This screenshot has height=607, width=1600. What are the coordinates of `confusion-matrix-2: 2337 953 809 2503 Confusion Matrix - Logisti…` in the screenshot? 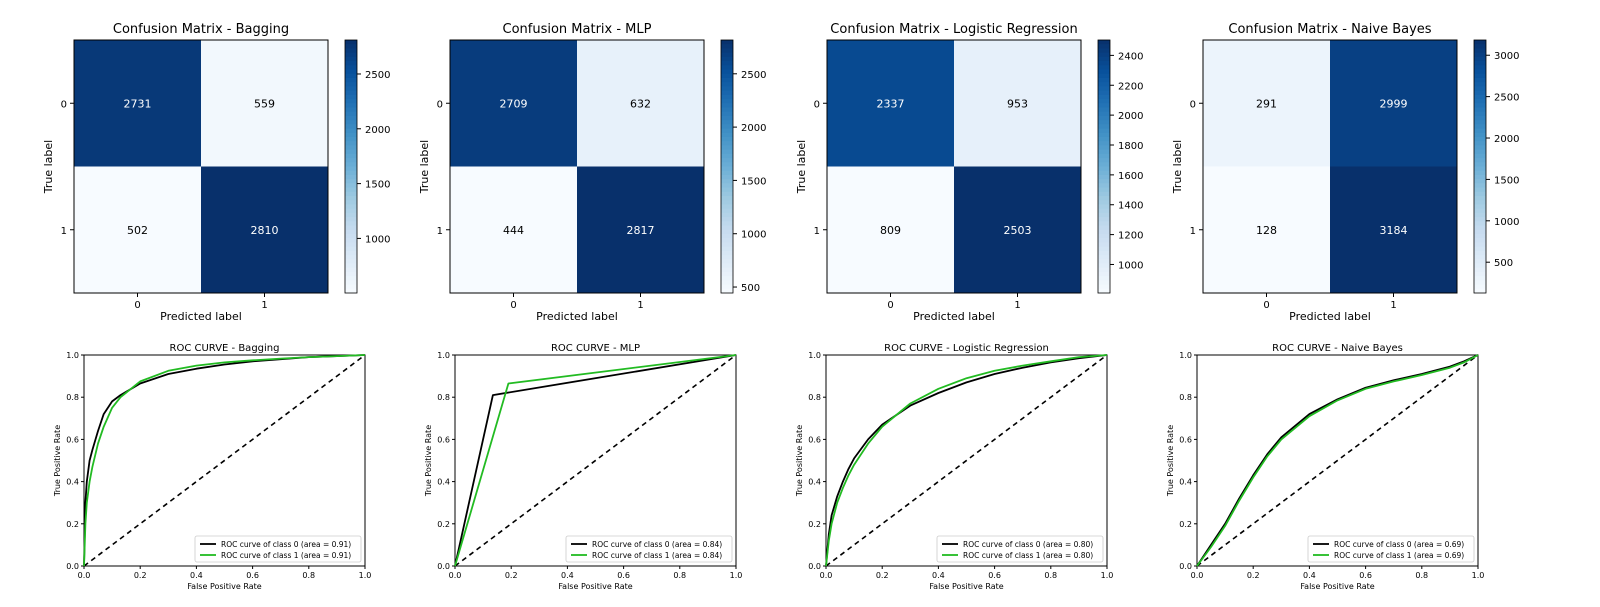 It's located at (969, 172).